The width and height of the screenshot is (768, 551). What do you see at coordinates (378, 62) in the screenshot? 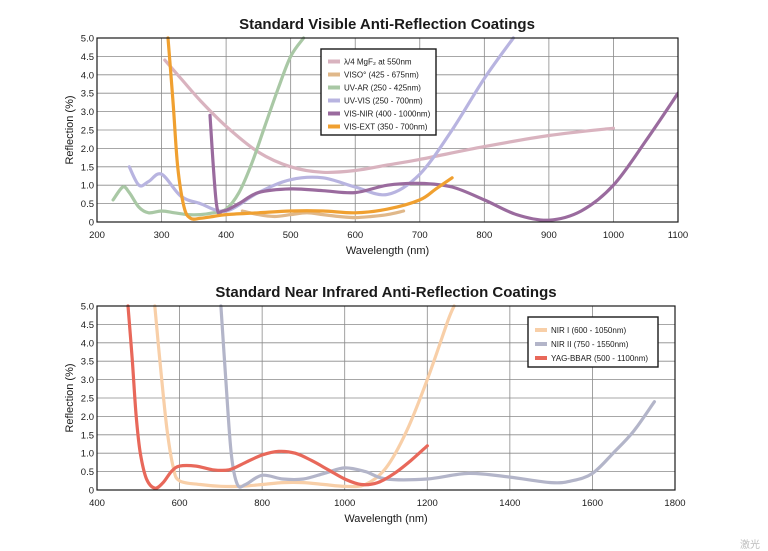
I see `legend-label-4-mgf-at-550nm: λ/4 MgF₂ at 550nm` at bounding box center [378, 62].